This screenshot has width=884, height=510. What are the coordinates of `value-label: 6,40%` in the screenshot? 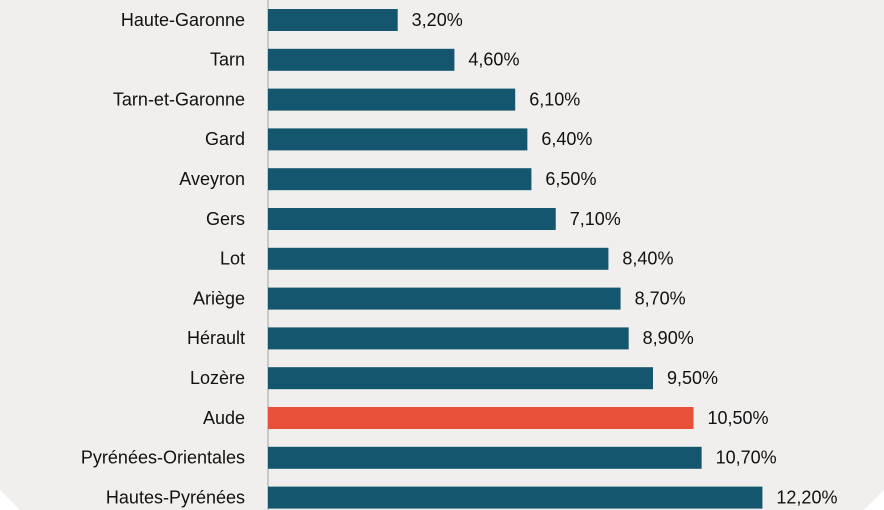 It's located at (566, 139).